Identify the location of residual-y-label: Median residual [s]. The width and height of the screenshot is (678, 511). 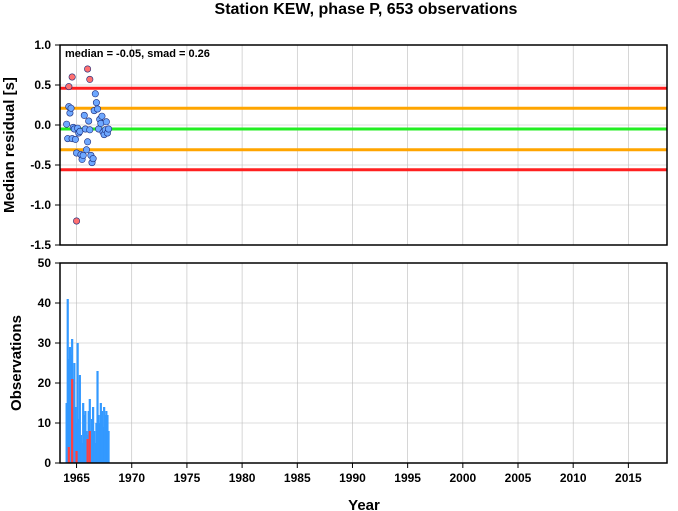
(9, 145).